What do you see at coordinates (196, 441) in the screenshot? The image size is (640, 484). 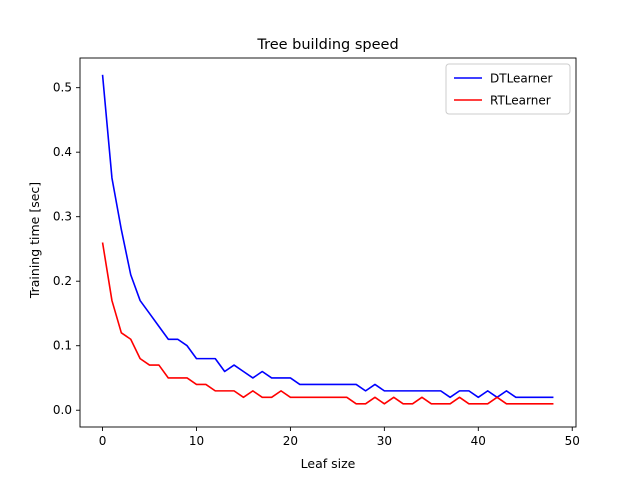 I see `x-tick-label: 10` at bounding box center [196, 441].